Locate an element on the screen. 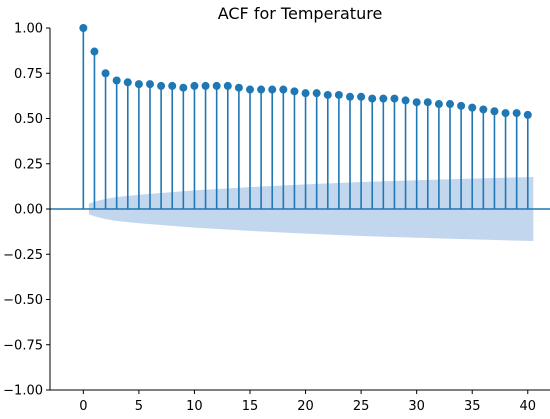 The width and height of the screenshot is (550, 419). y-tick-label: −1.00 is located at coordinates (23, 391).